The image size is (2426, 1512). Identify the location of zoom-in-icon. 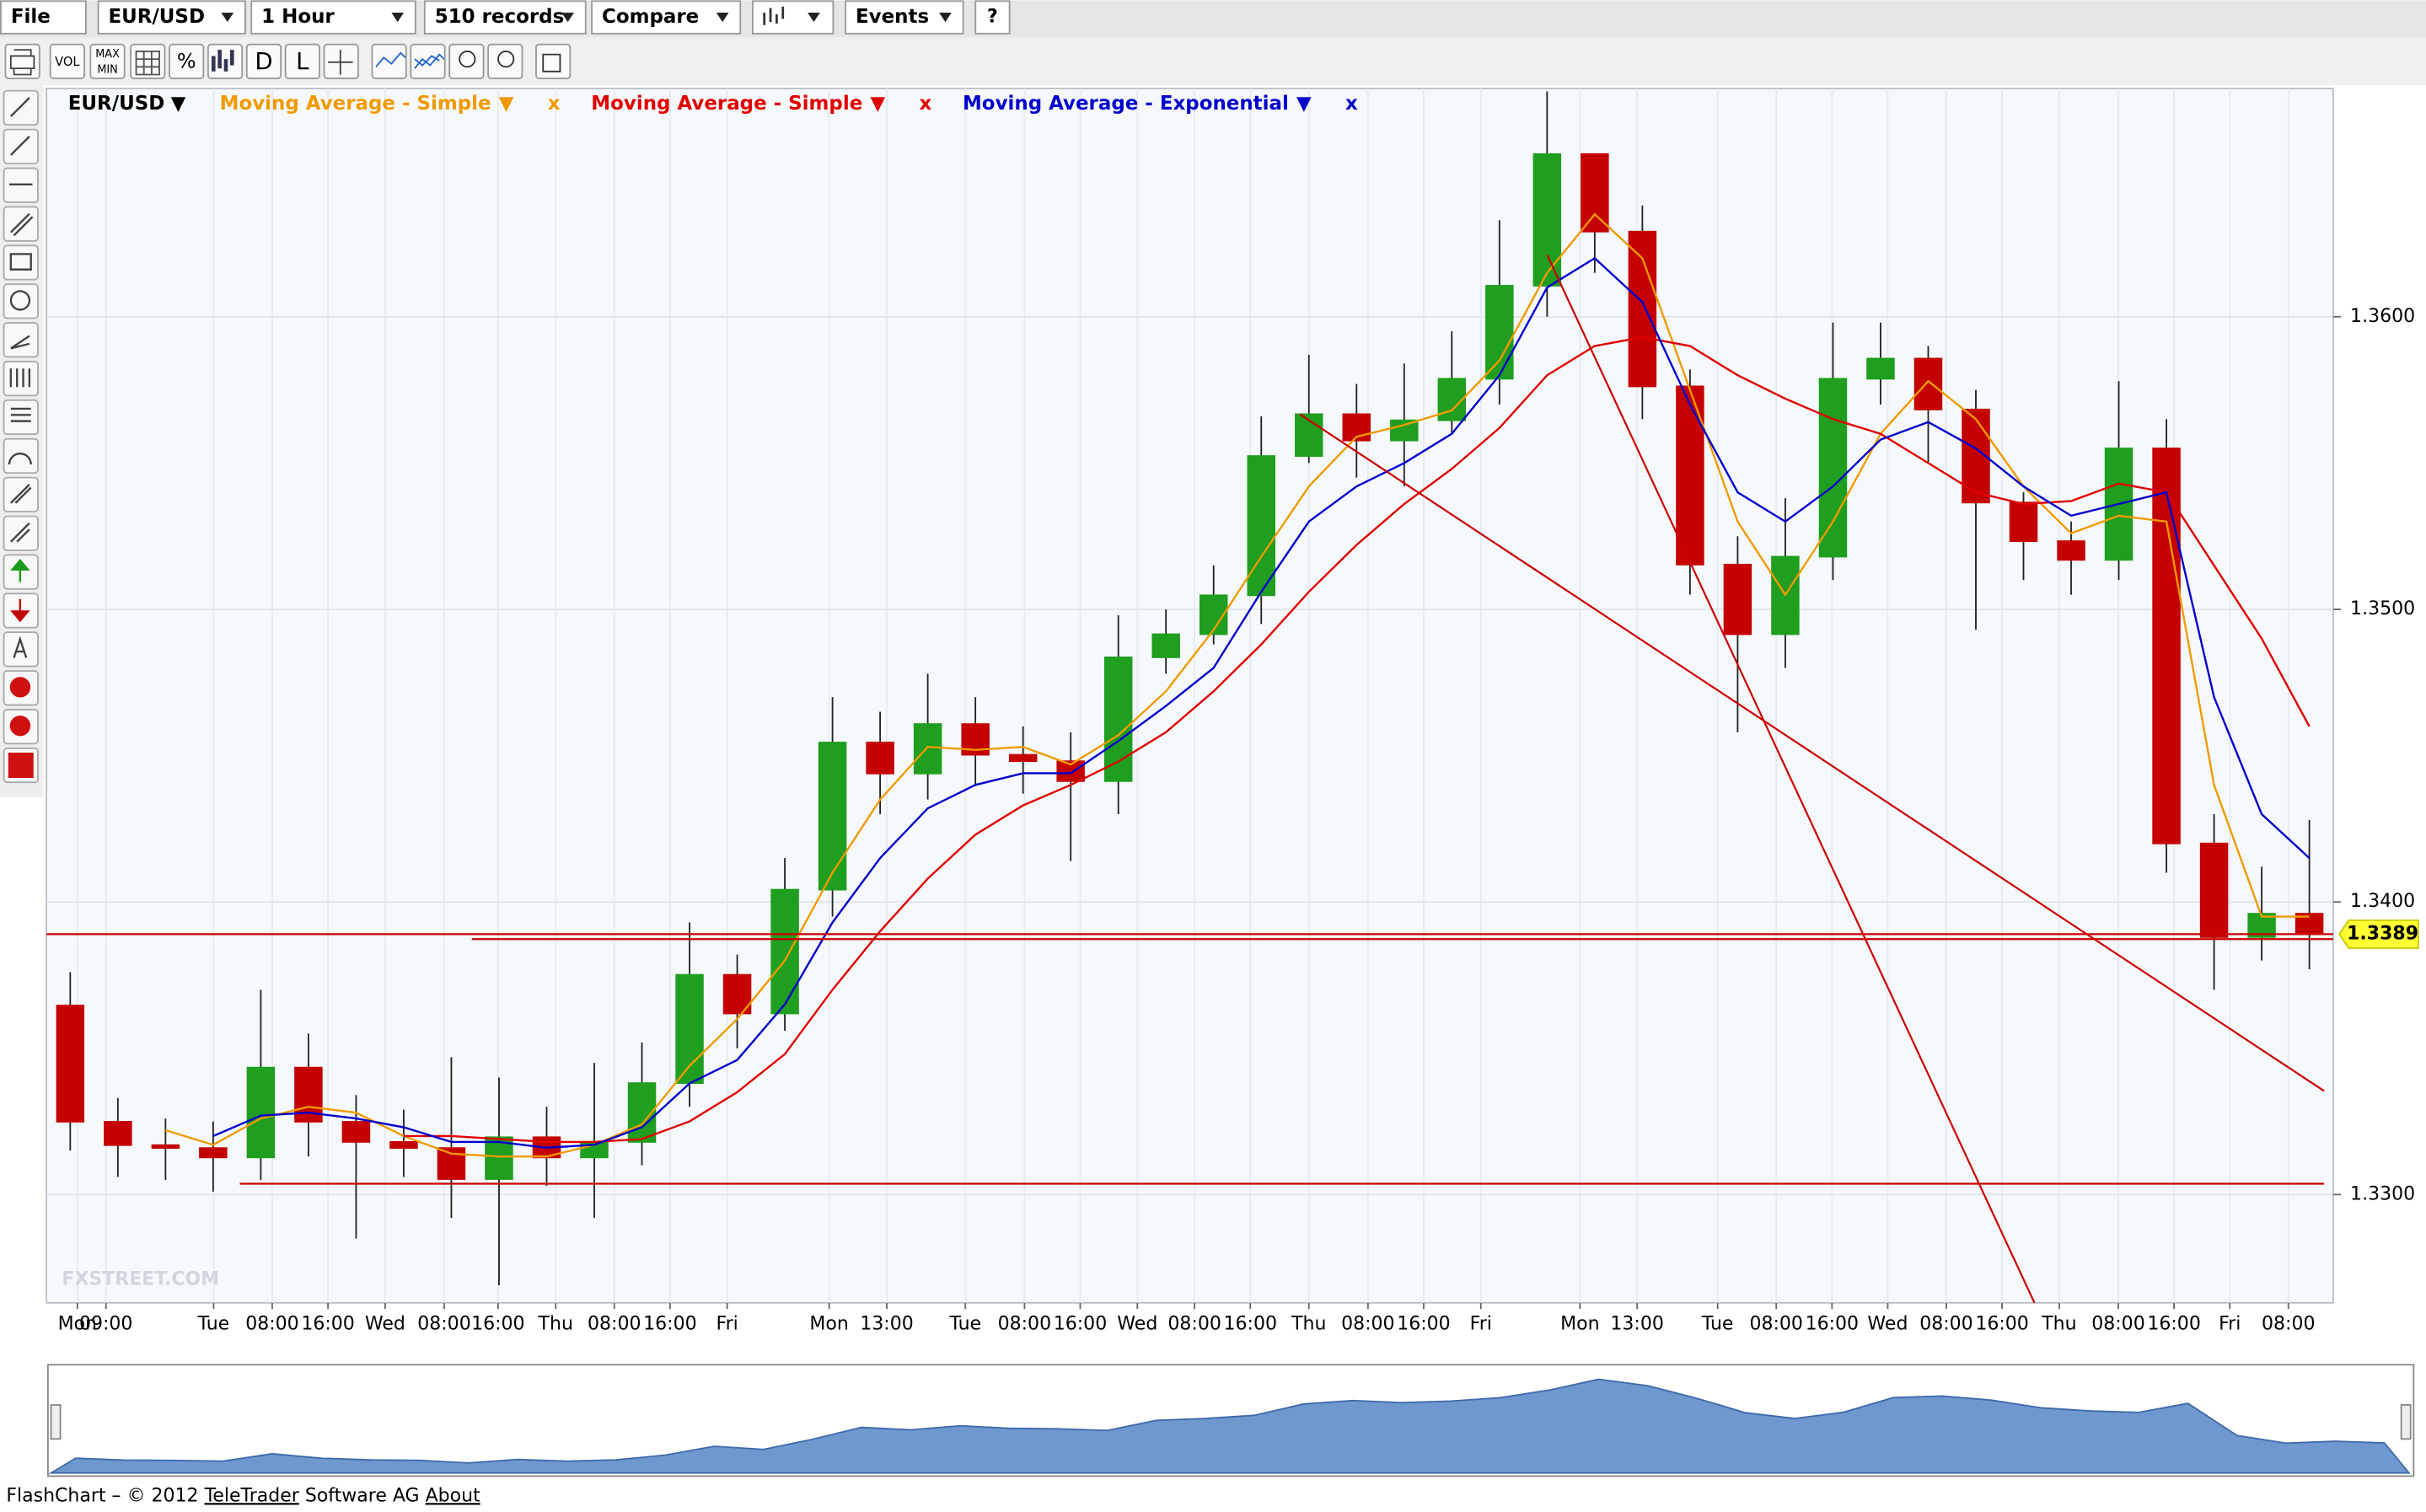
(506, 60).